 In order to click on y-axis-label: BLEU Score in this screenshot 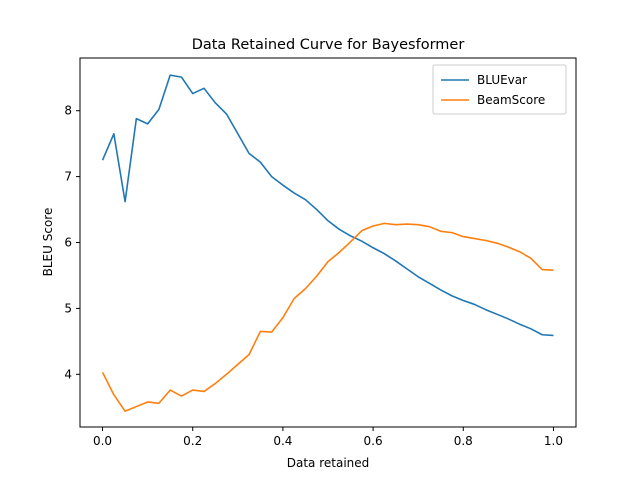, I will do `click(48, 242)`.